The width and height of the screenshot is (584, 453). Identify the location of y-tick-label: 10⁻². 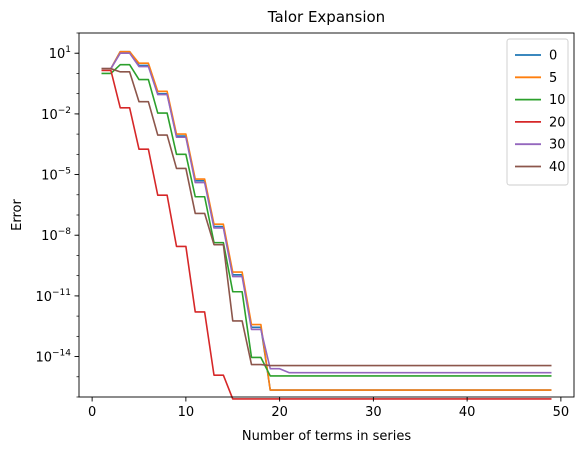
(56, 114).